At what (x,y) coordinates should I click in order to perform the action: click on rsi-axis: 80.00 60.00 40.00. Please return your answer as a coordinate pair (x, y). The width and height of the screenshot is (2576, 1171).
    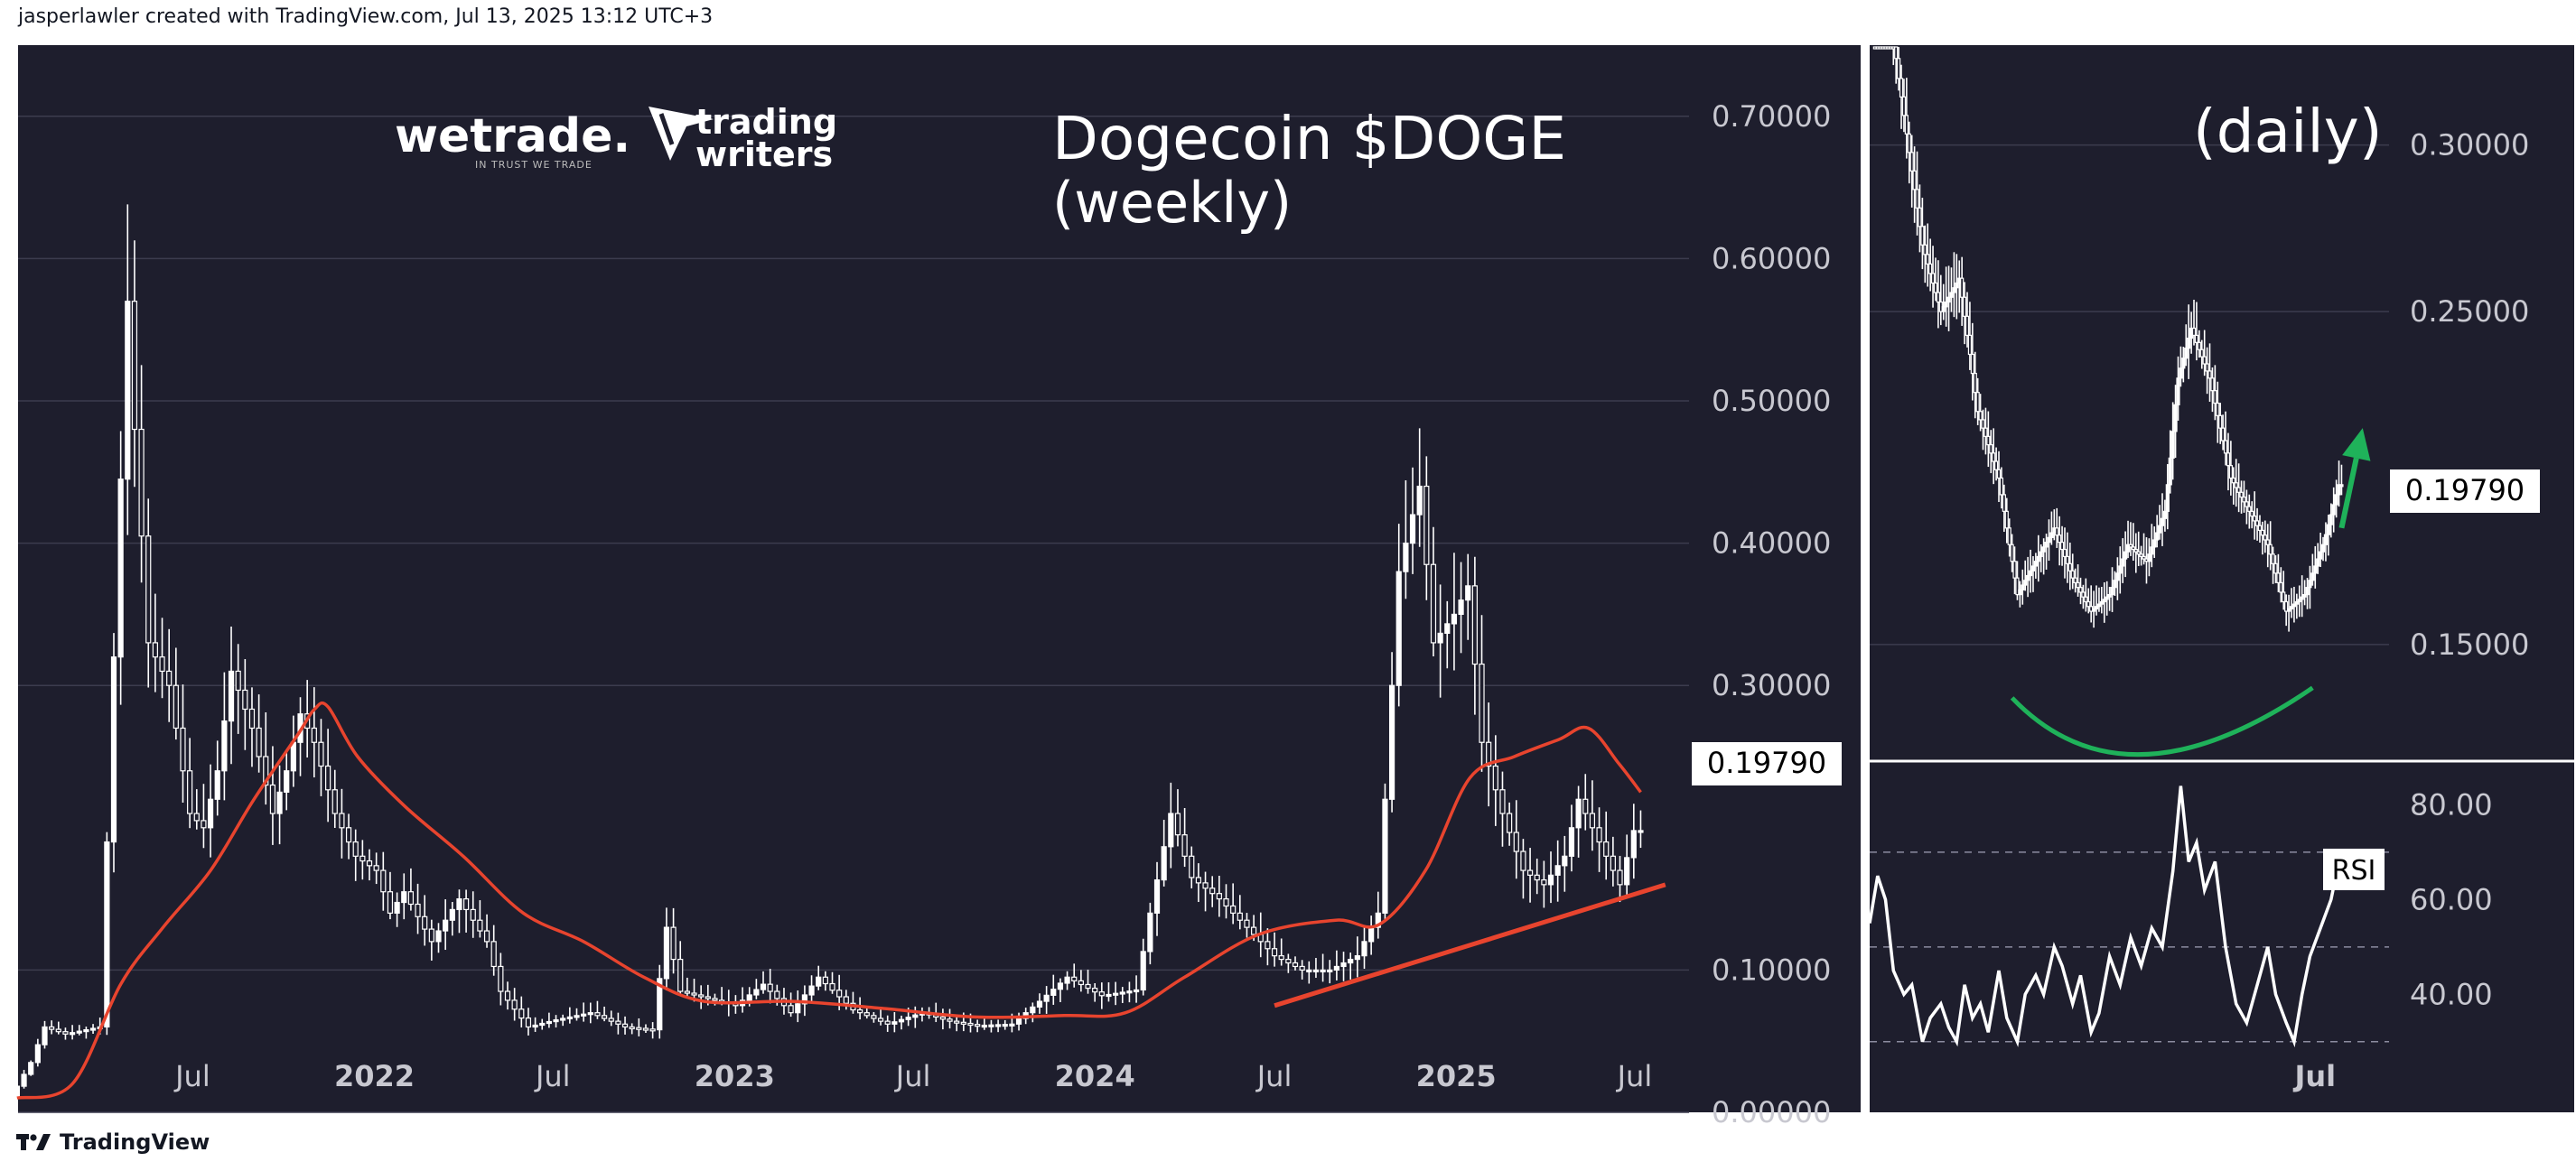
    Looking at the image, I should click on (2451, 899).